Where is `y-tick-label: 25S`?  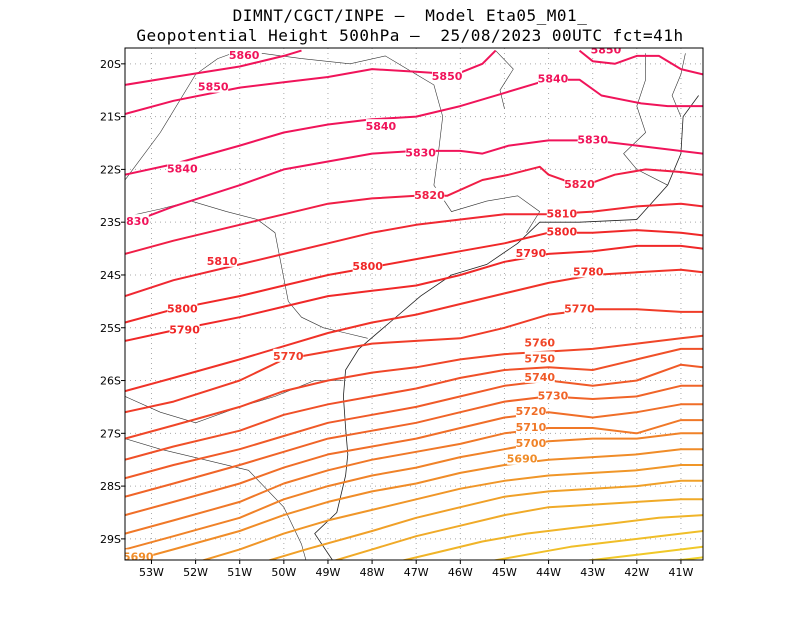 y-tick-label: 25S is located at coordinates (110, 328).